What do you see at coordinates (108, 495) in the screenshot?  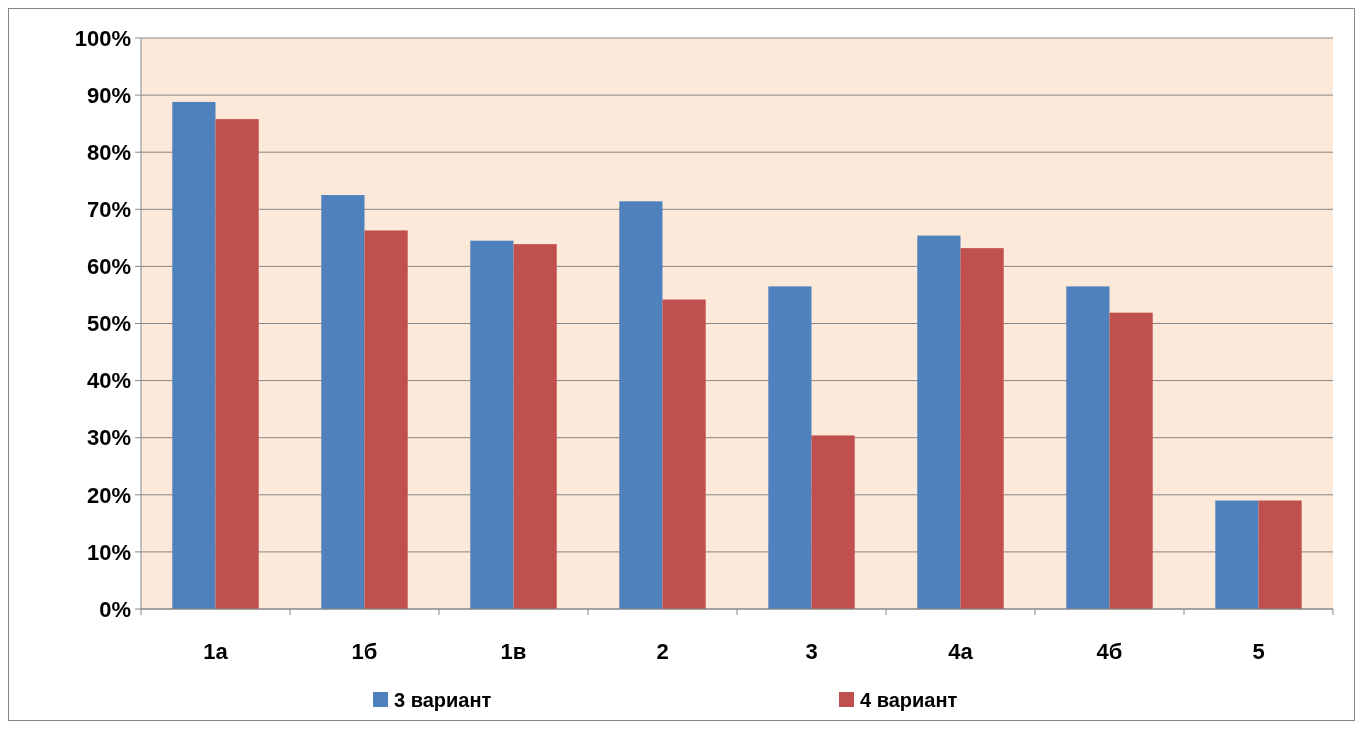 I see `y-tick-label: 20%` at bounding box center [108, 495].